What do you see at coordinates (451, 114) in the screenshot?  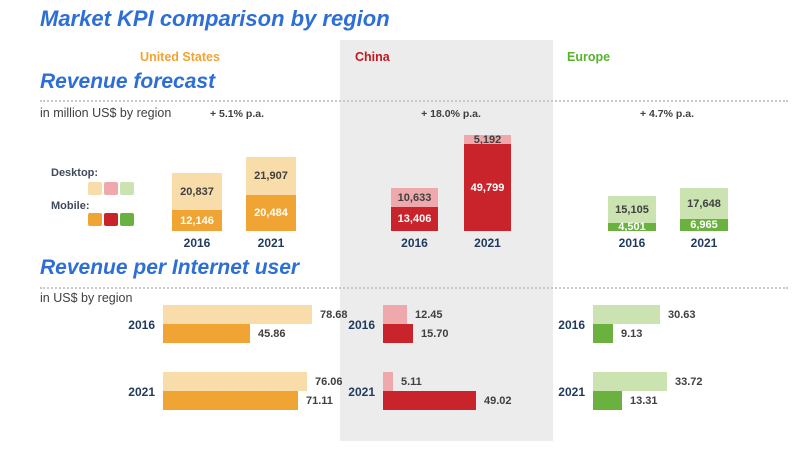 I see `growth-label-china: + 18.0% p.a.` at bounding box center [451, 114].